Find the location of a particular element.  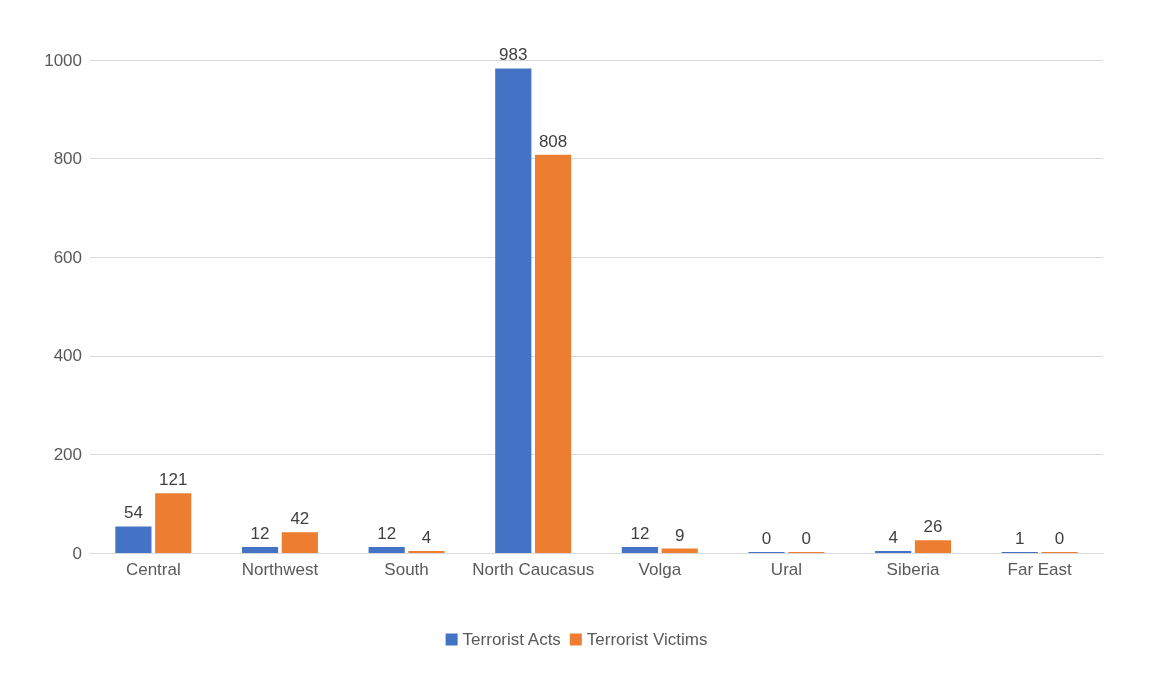

data-label: 808 is located at coordinates (553, 141).